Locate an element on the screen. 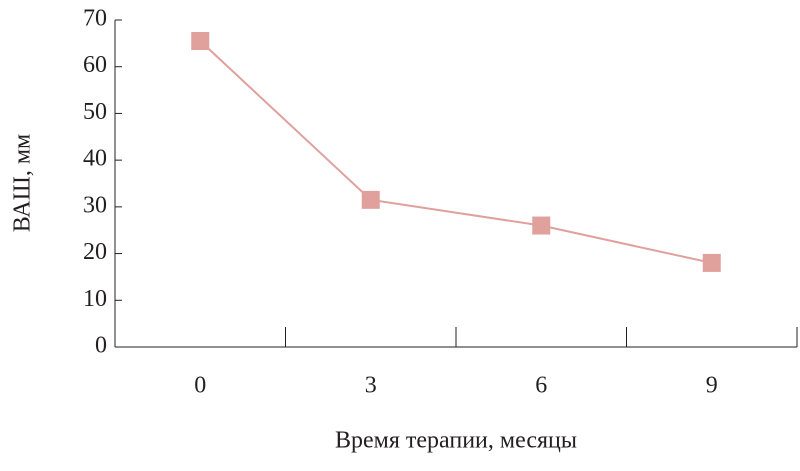 This screenshot has height=471, width=800. y-tick-label: 60 is located at coordinates (95, 65).